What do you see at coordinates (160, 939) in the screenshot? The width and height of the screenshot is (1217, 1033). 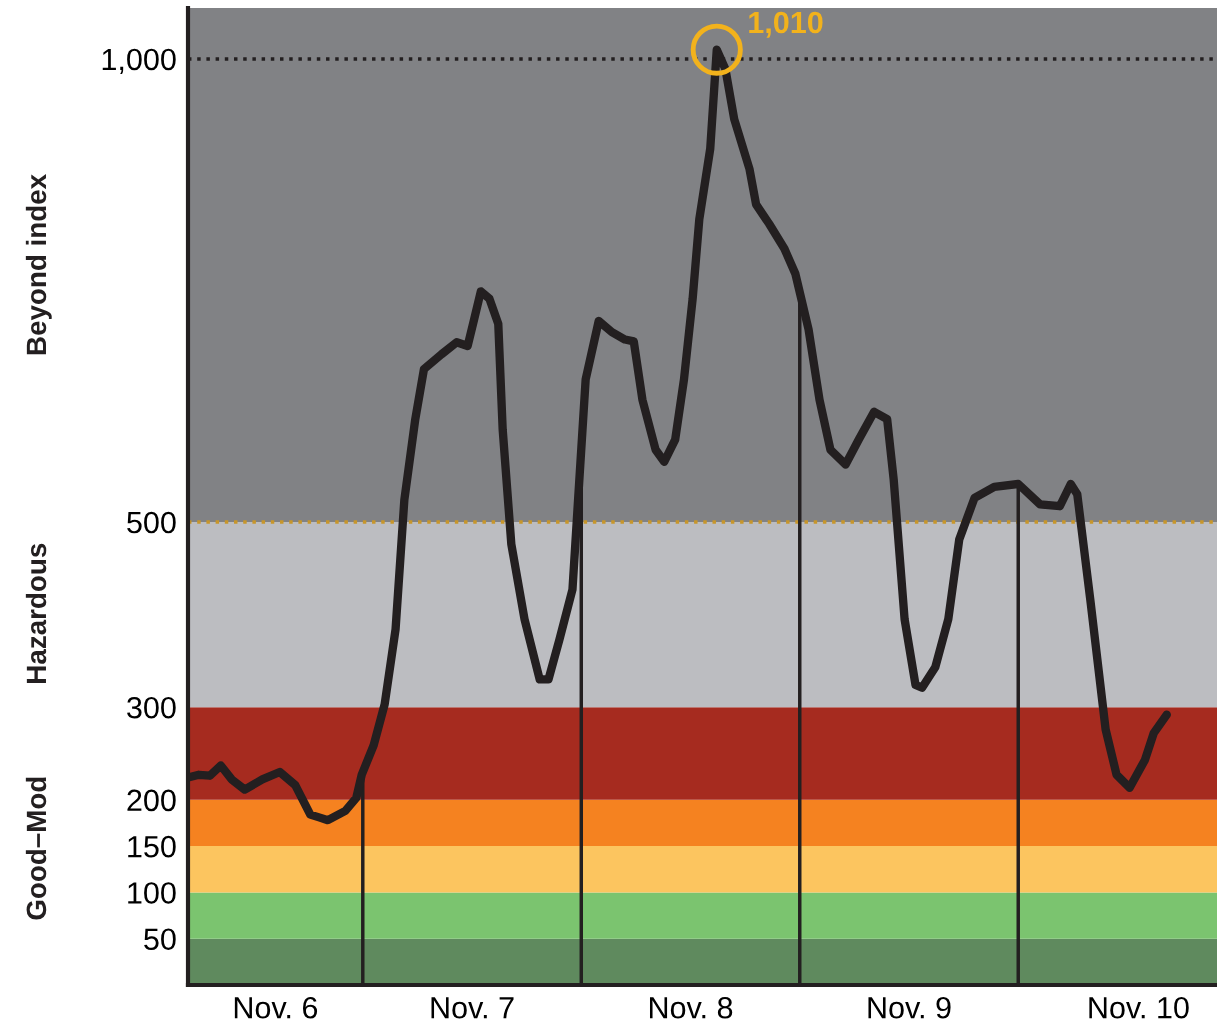 I see `y-tick-label: 50` at bounding box center [160, 939].